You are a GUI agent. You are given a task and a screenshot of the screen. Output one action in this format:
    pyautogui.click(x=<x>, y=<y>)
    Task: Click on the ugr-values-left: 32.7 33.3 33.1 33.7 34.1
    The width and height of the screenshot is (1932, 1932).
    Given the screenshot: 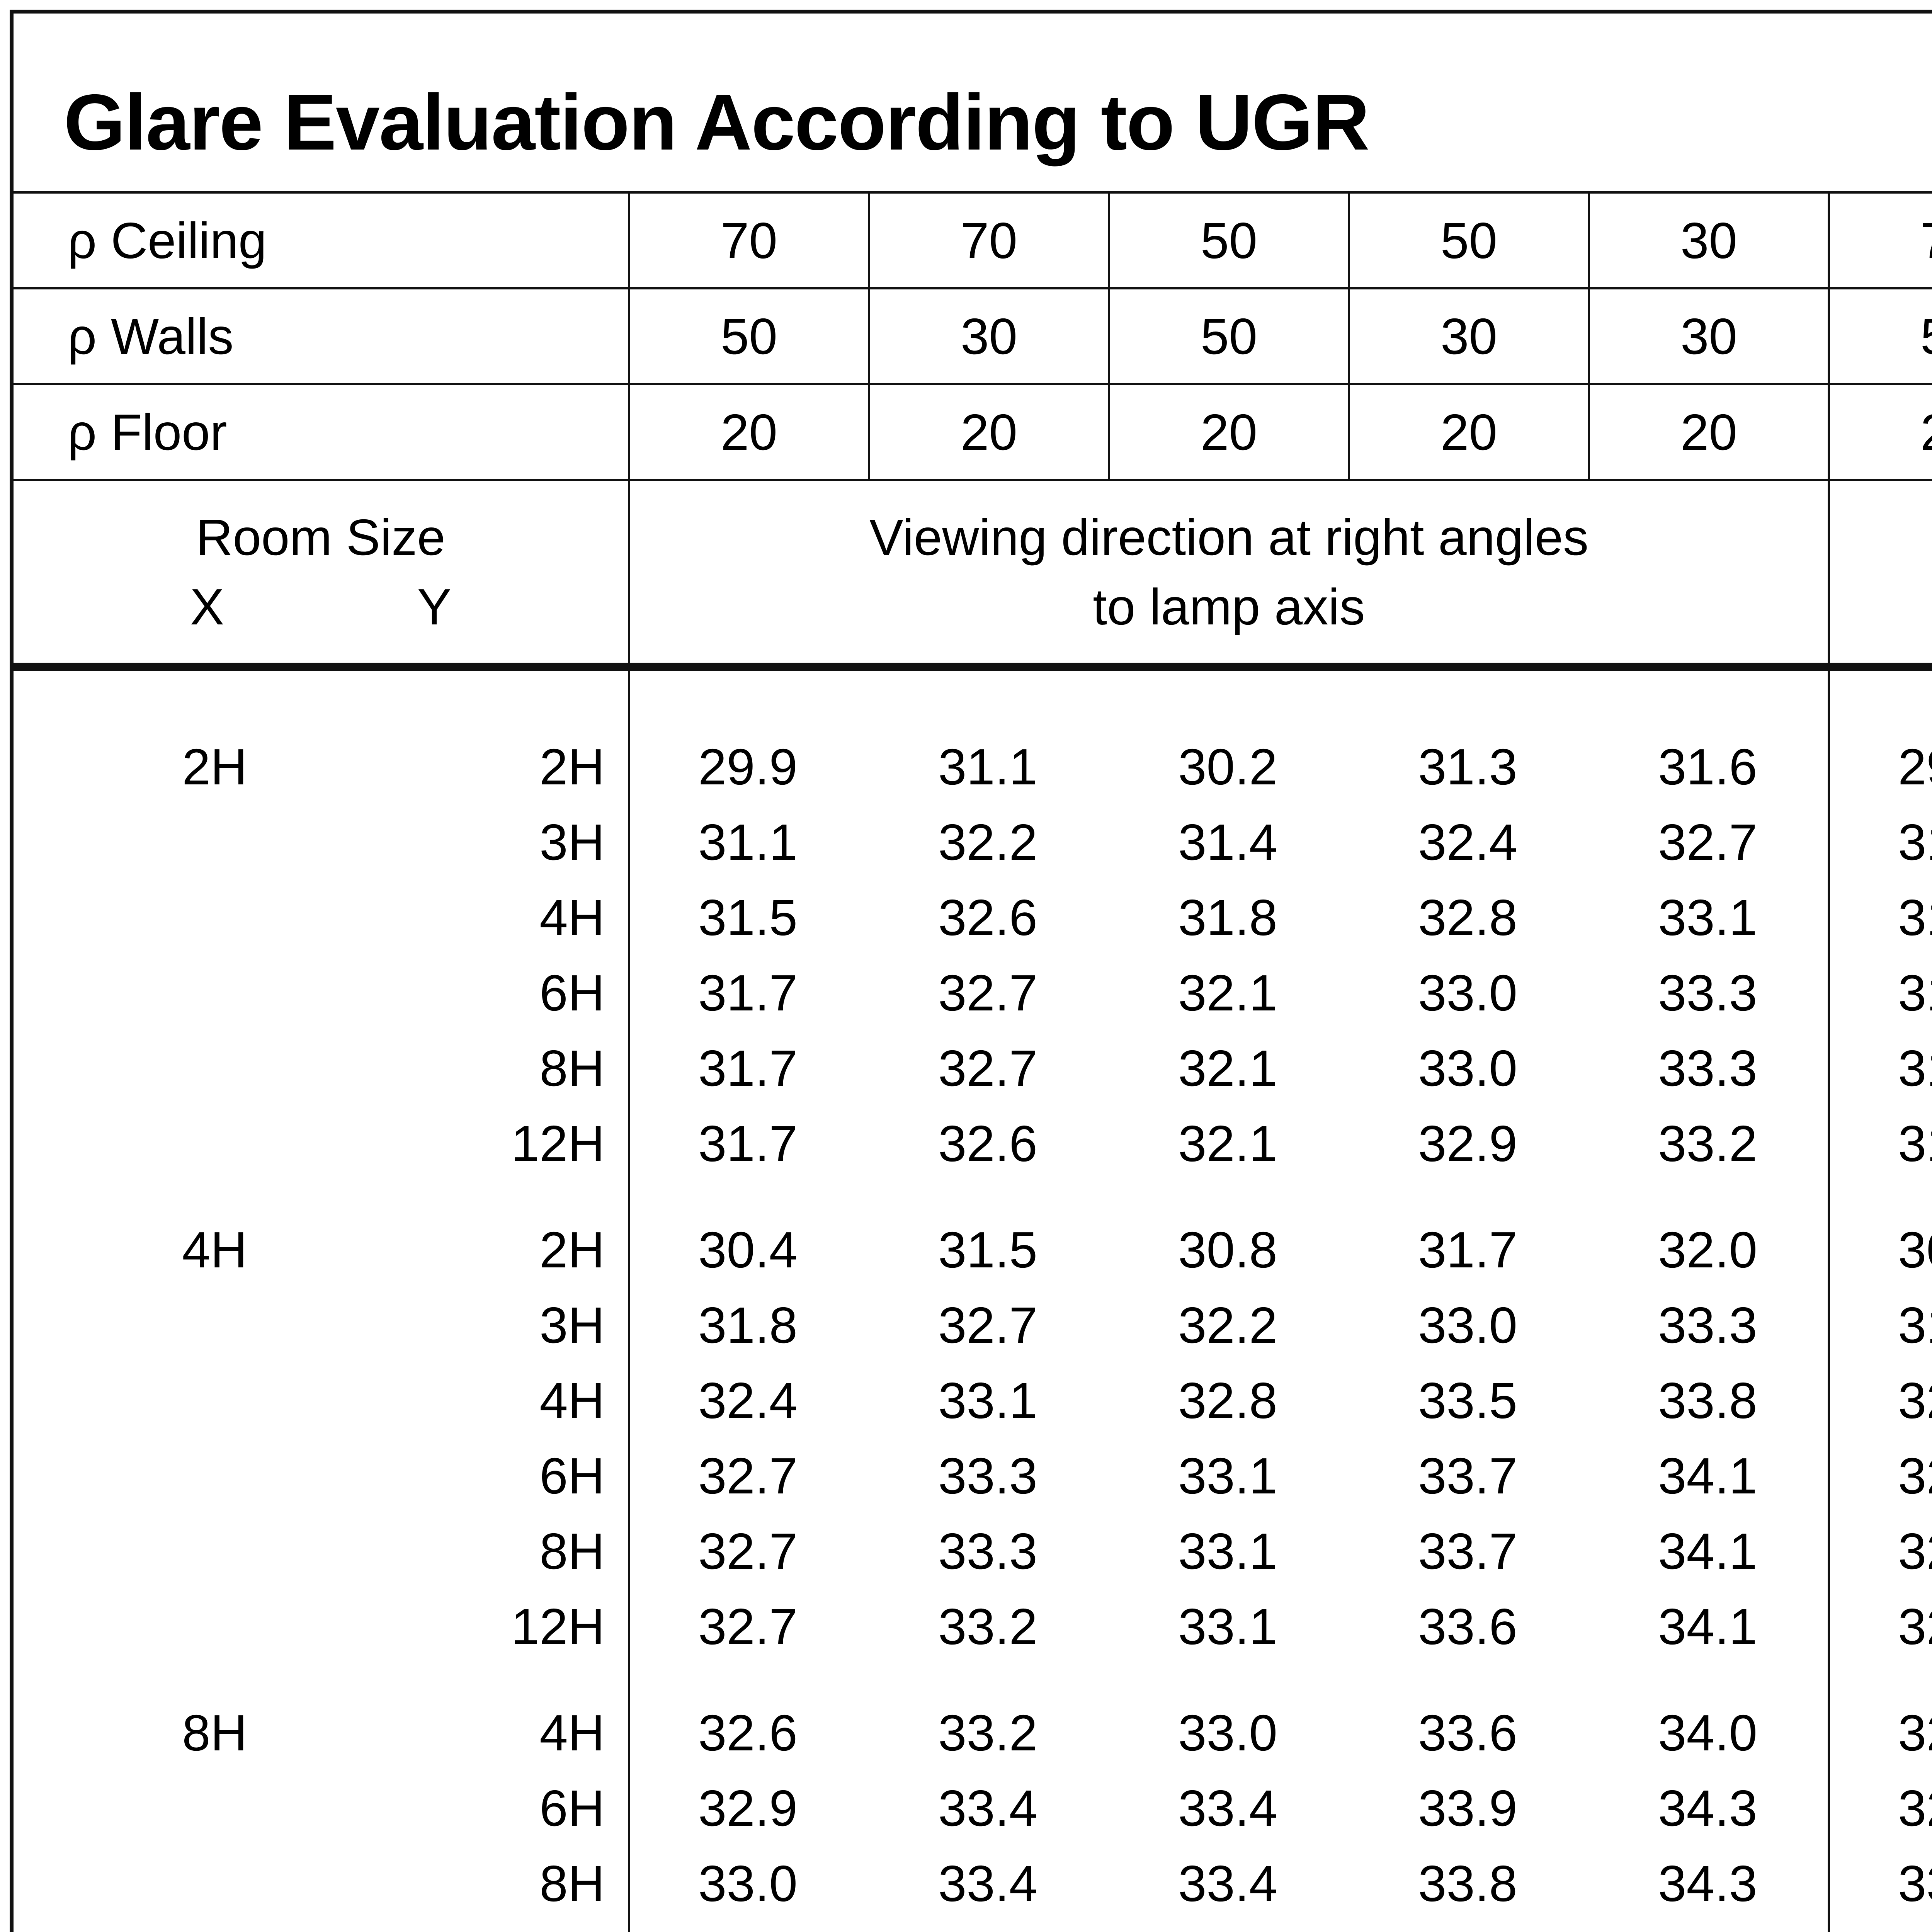 What is the action you would take?
    pyautogui.click(x=1228, y=1551)
    